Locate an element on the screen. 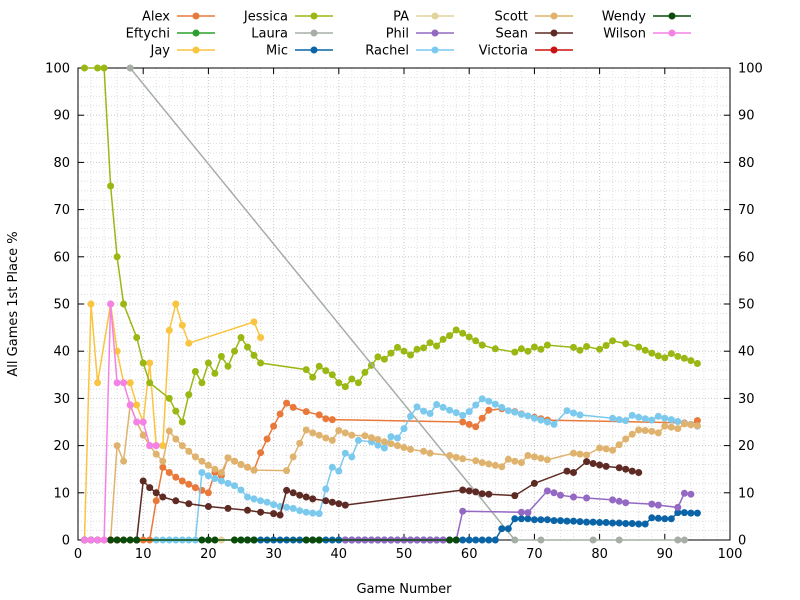 The height and width of the screenshot is (600, 800). legend-marker-jay is located at coordinates (196, 50).